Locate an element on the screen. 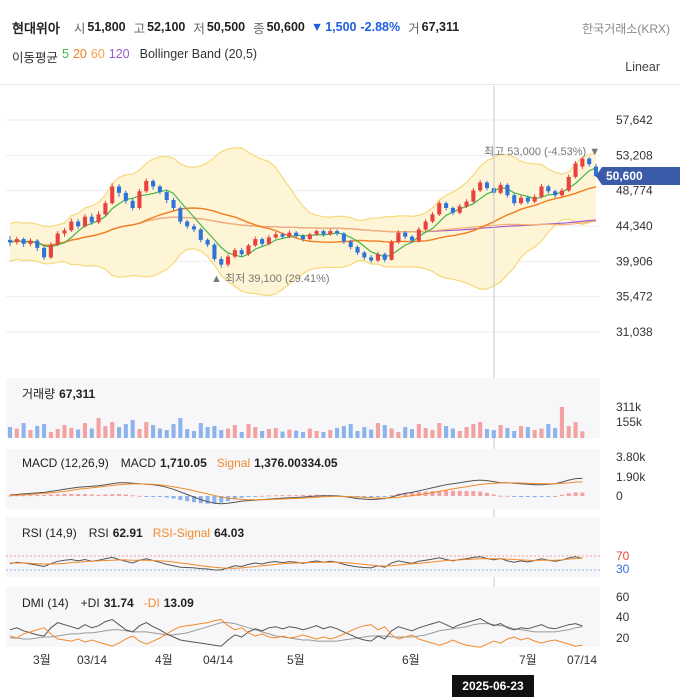 The image size is (680, 697). crosshair-date-label: 2025-06-23 is located at coordinates (493, 686).